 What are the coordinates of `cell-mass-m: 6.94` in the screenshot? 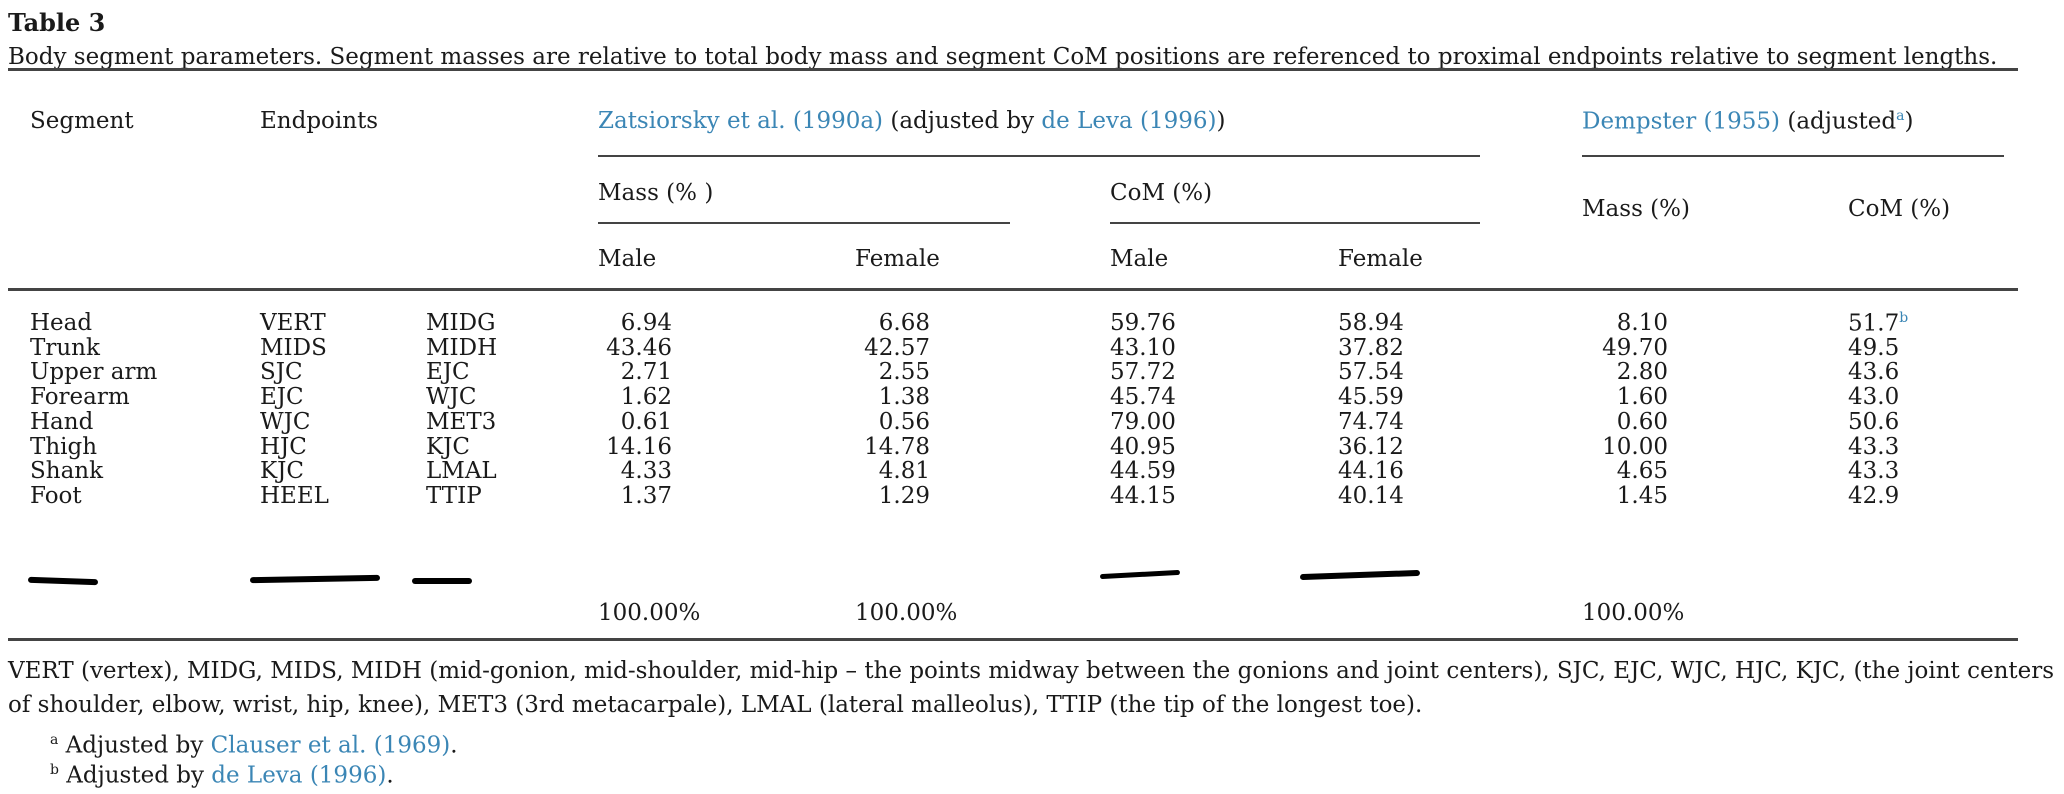 It's located at (646, 323).